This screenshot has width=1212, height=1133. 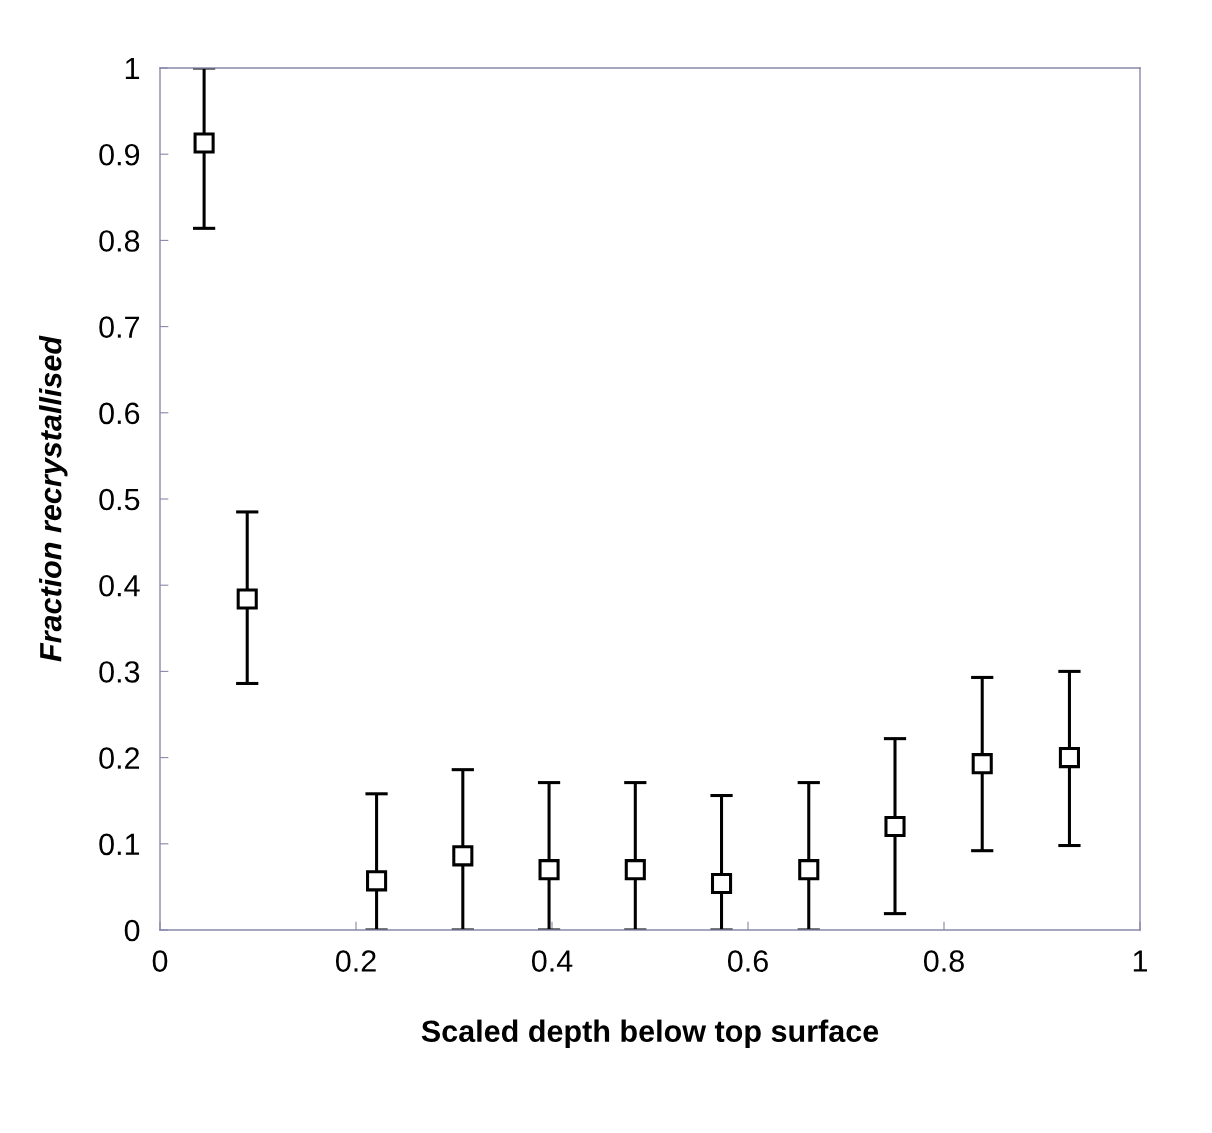 What do you see at coordinates (119, 844) in the screenshot?
I see `y-tick-label: 0.1` at bounding box center [119, 844].